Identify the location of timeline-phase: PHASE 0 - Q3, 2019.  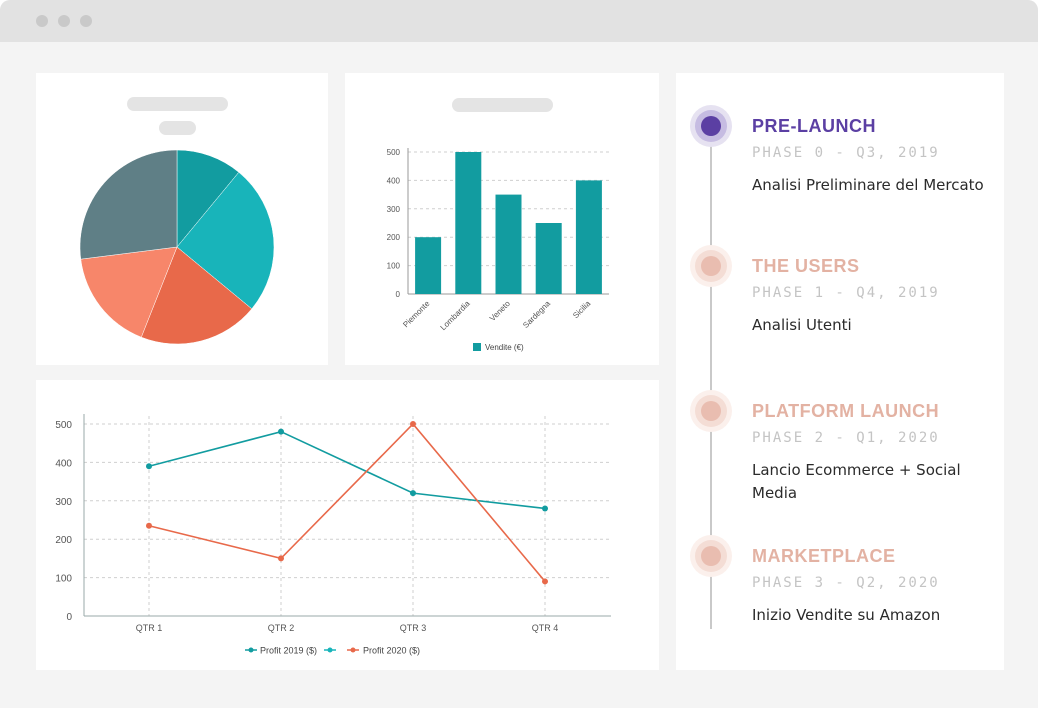
(846, 153).